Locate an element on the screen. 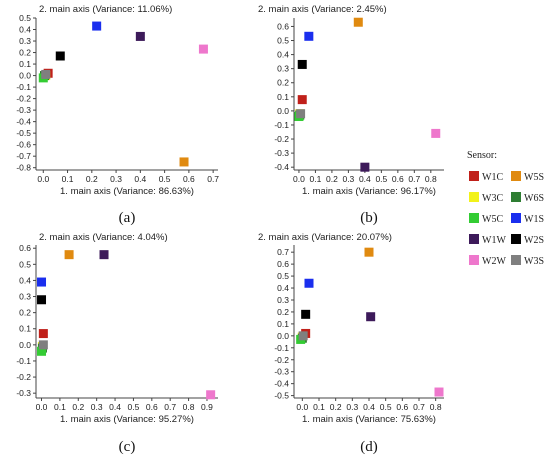  y-tick-label: -0.6 is located at coordinates (23, 145).